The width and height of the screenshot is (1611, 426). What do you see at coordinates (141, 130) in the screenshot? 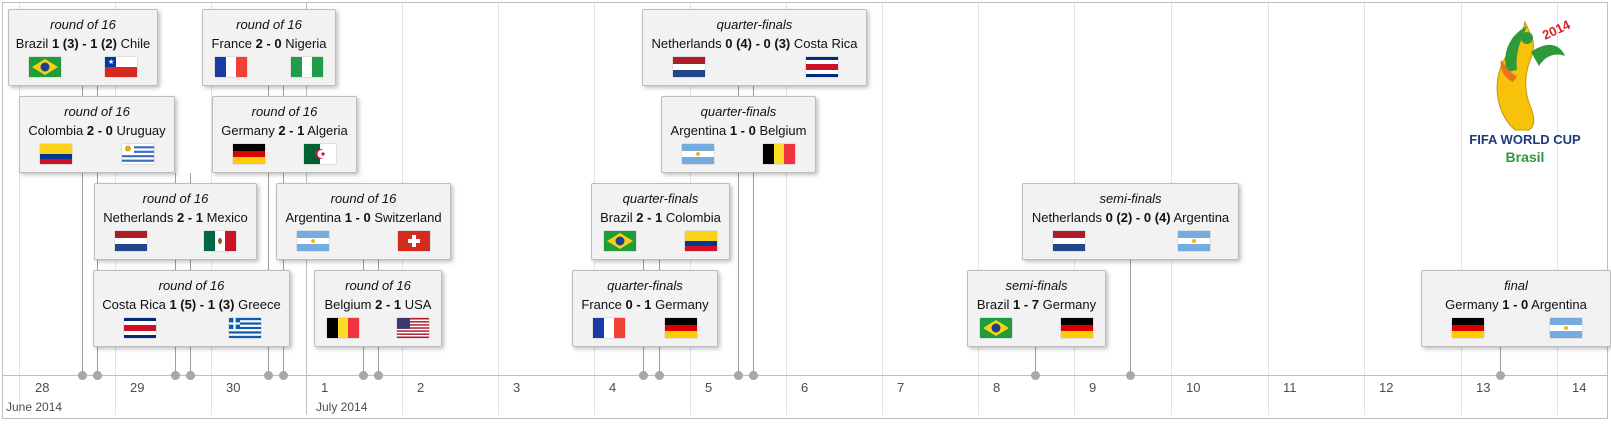
I see `team-away: Uruguay` at bounding box center [141, 130].